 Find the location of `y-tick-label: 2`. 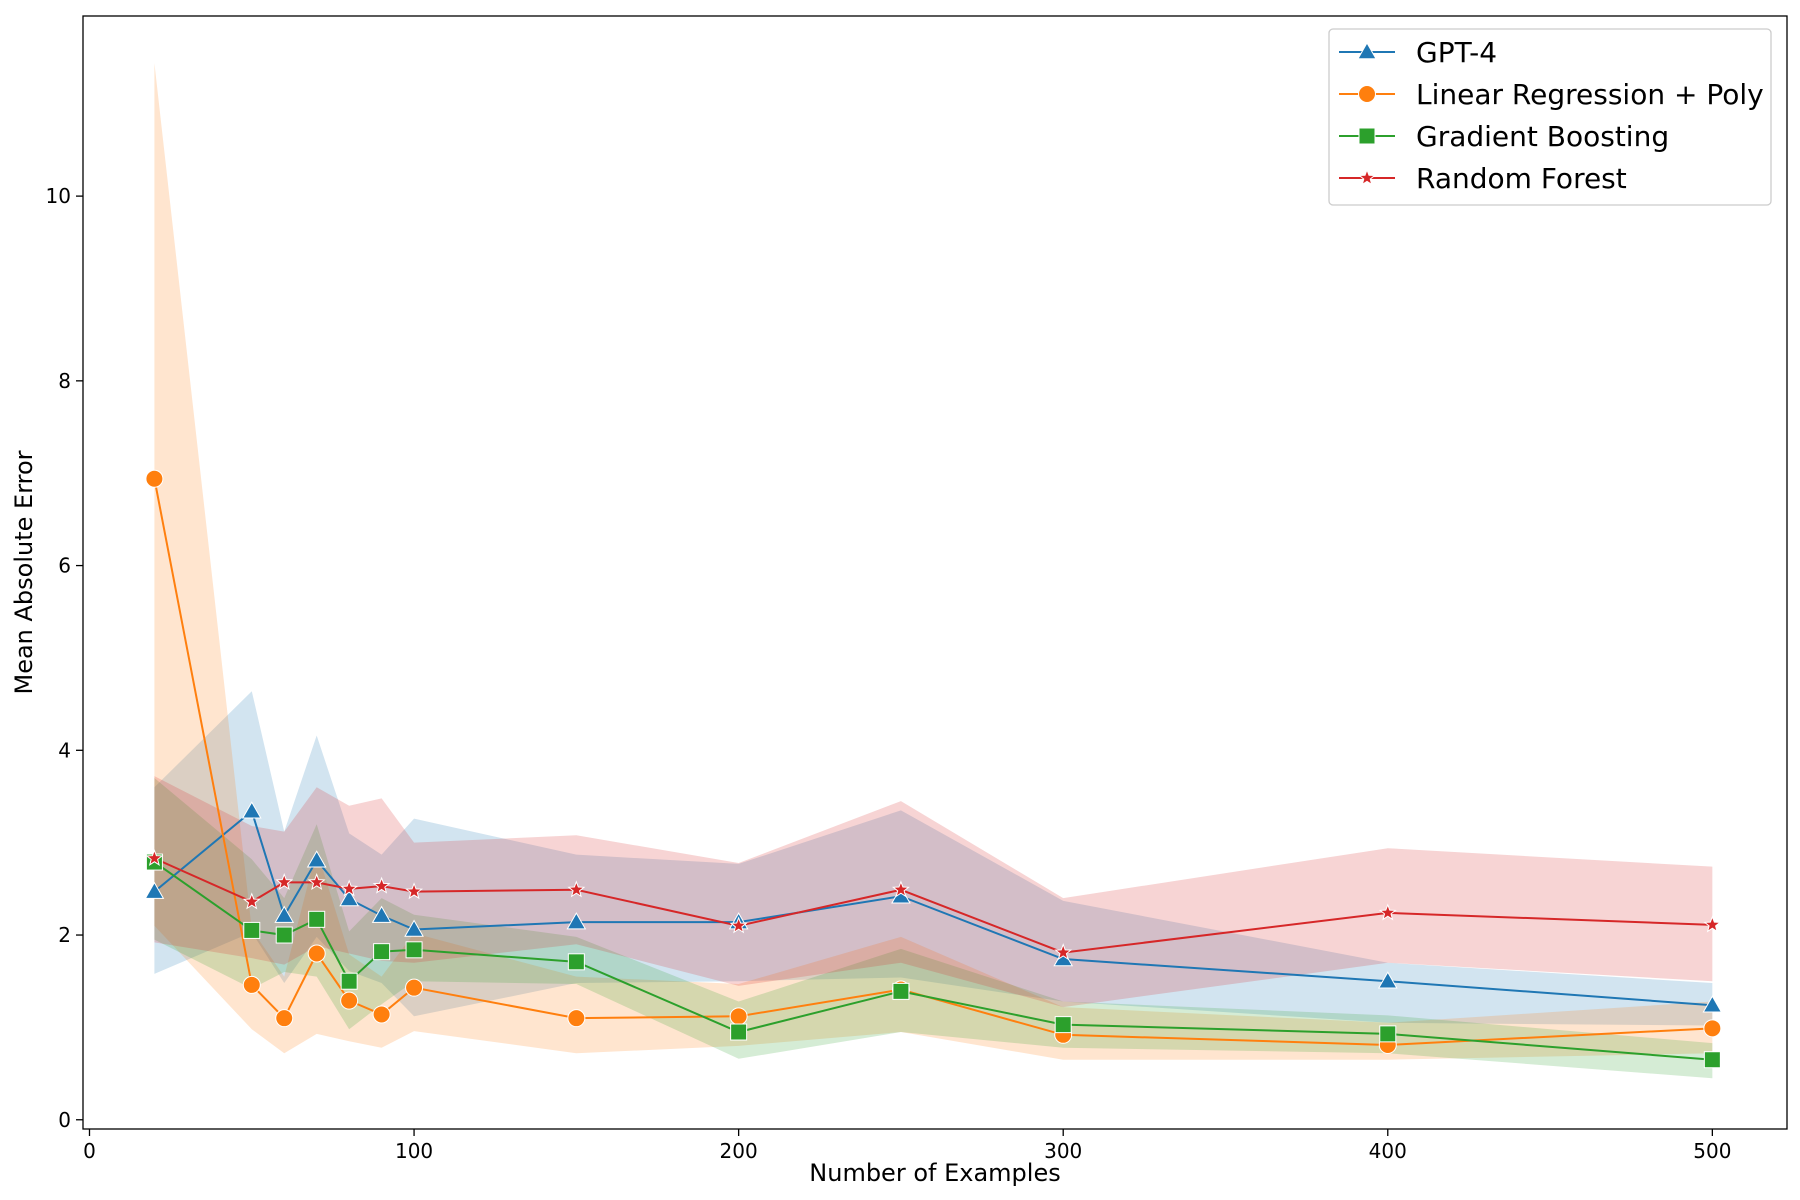

y-tick-label: 2 is located at coordinates (64, 935).